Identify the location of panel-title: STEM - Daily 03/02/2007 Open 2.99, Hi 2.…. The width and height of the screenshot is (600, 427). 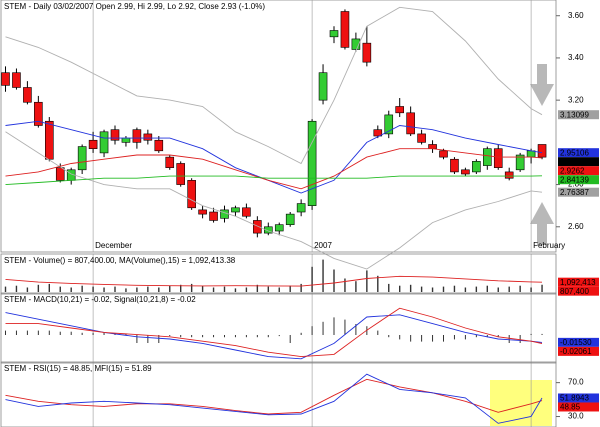
(134, 6).